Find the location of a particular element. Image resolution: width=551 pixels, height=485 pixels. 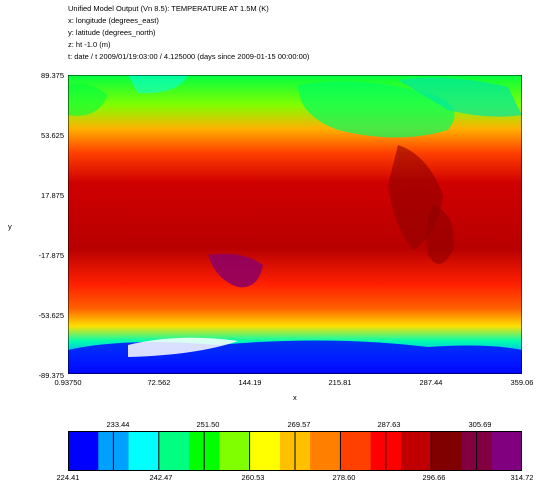

region-arctic-cold is located at coordinates (158, 84).